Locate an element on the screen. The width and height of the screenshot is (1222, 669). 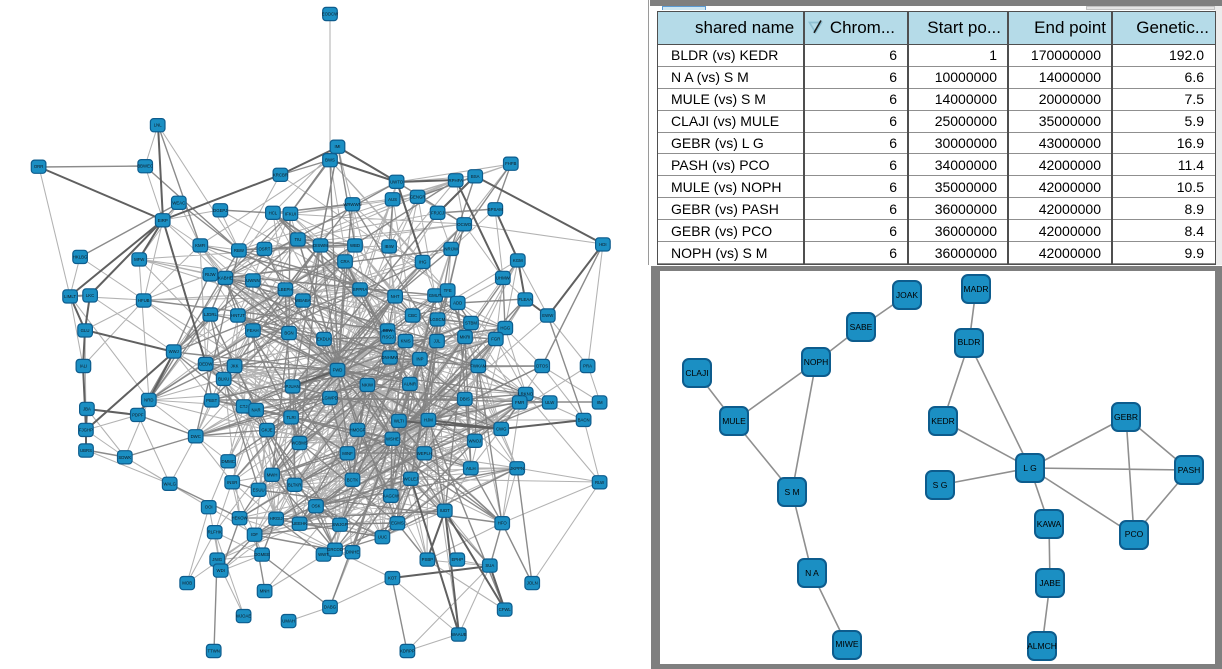
svg-text: UUC is located at coordinates (382, 537).